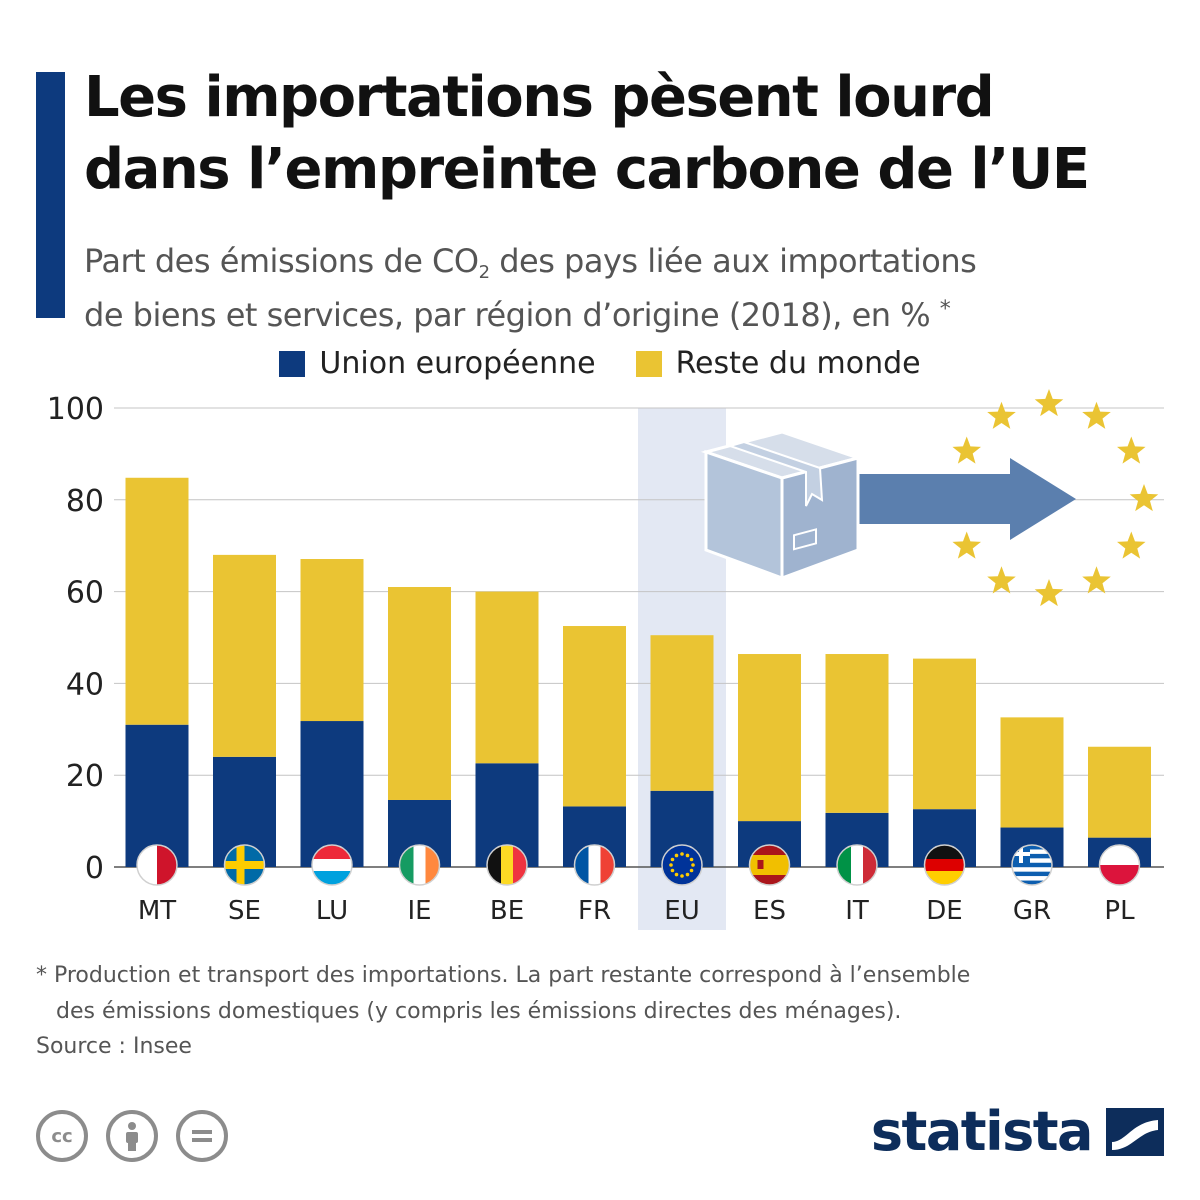 The width and height of the screenshot is (1200, 1200). I want to click on bar-mt-world, so click(157, 601).